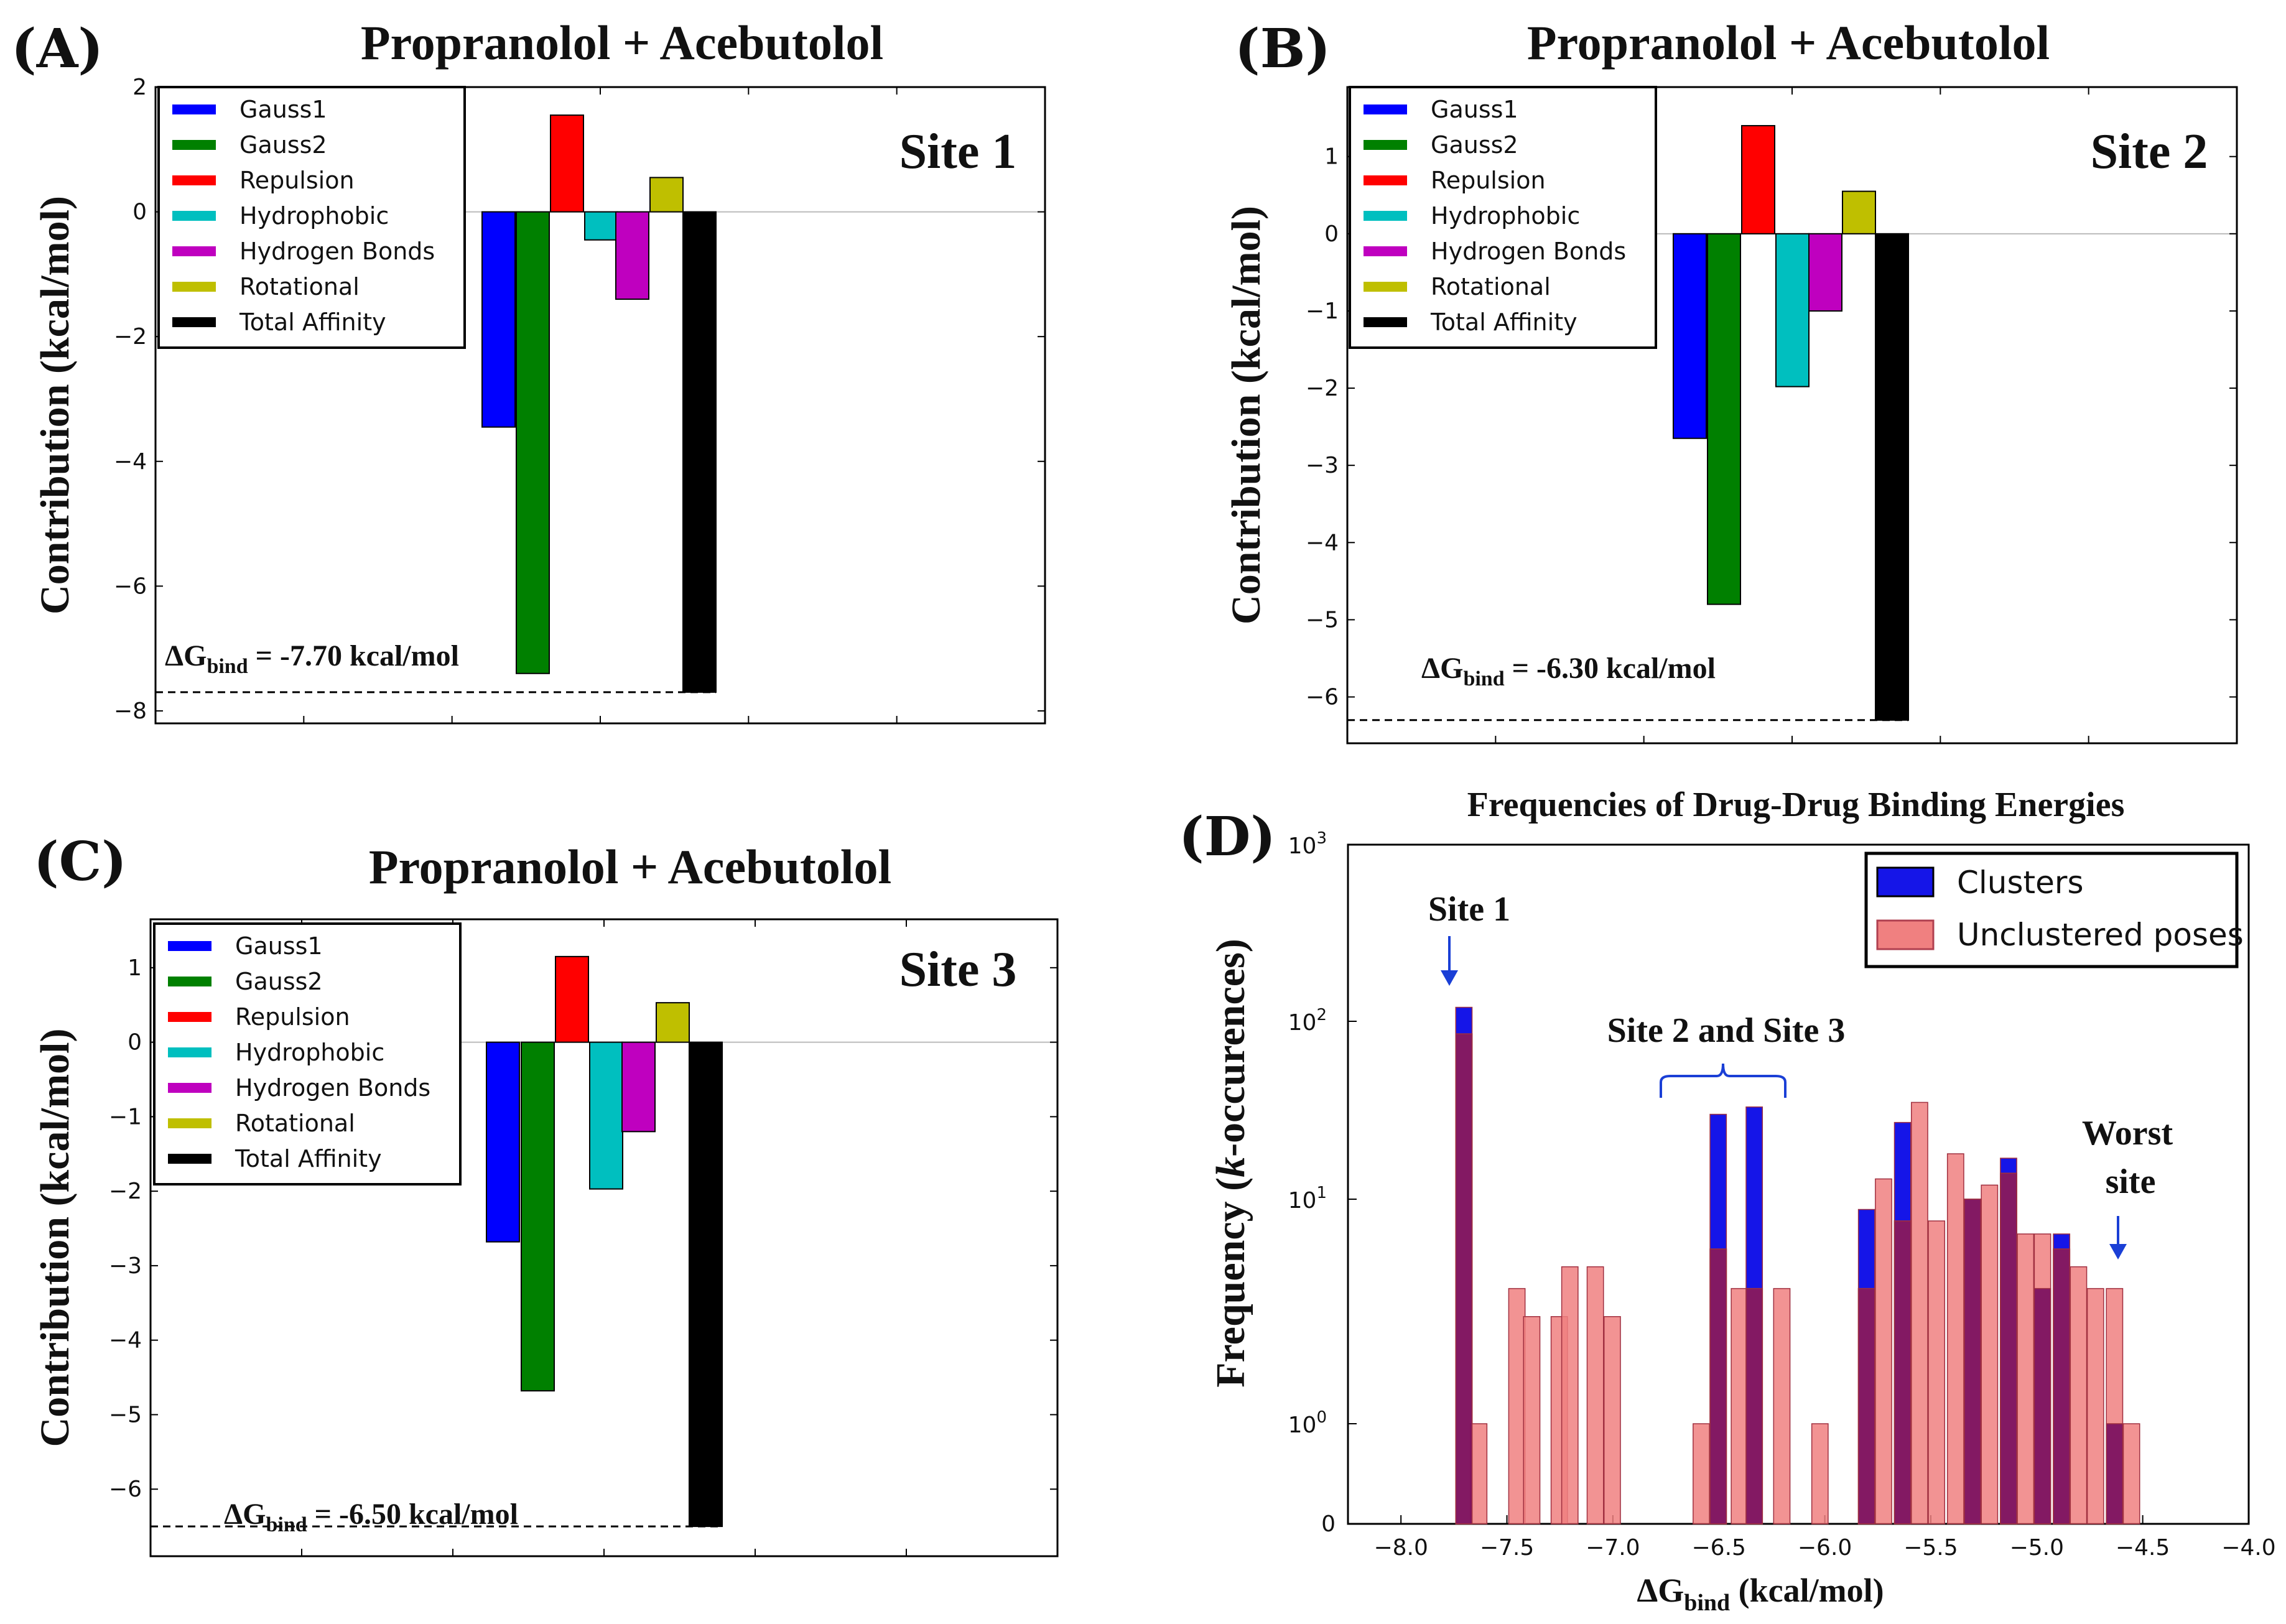 The width and height of the screenshot is (2286, 1624). I want to click on chart-title: Propranolol + Acebutolol, so click(1788, 43).